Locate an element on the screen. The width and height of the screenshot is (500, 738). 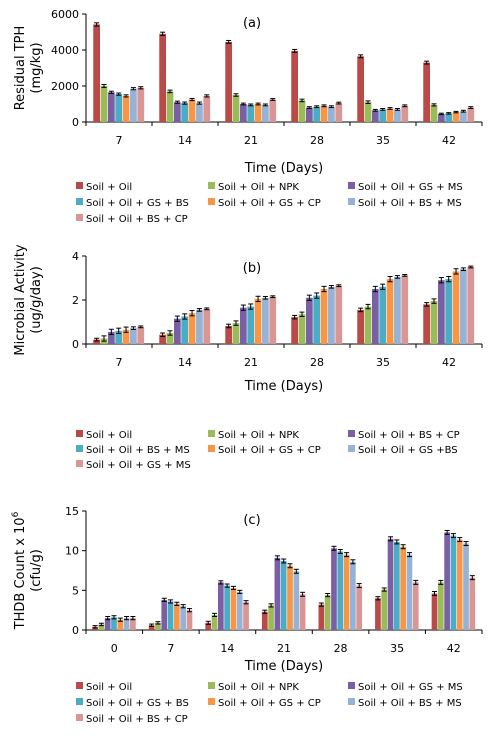
x-tick-label: 0 is located at coordinates (114, 648).